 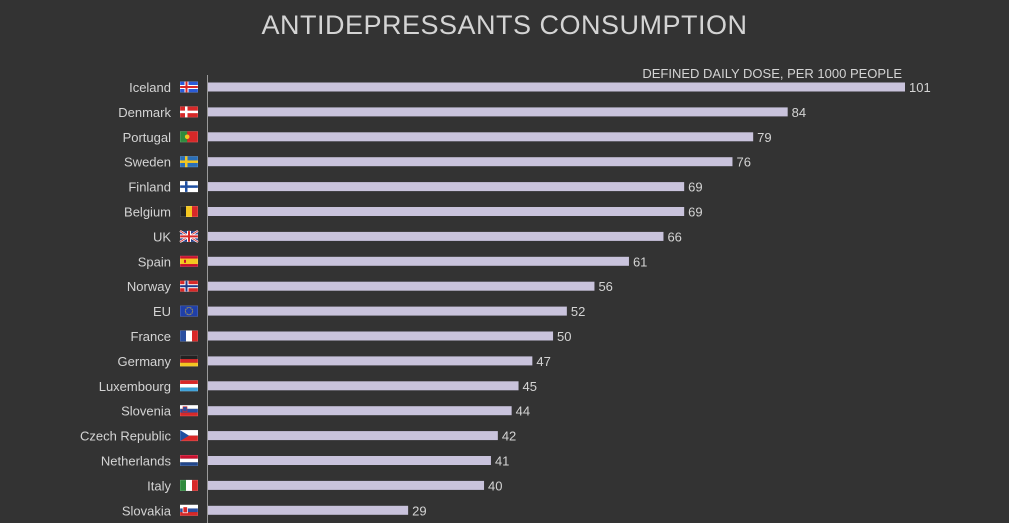 What do you see at coordinates (523, 411) in the screenshot?
I see `value-label: 44` at bounding box center [523, 411].